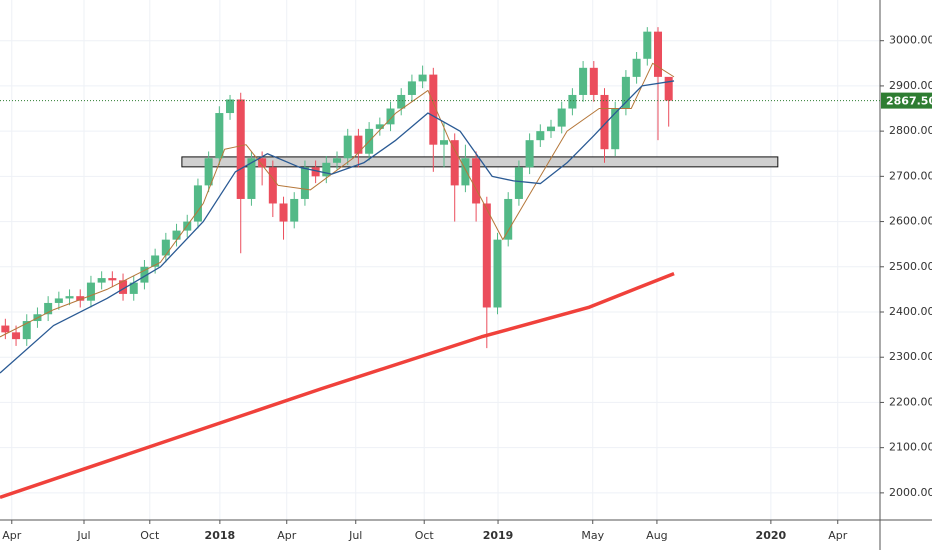  I want to click on last-price-box, so click(906, 100).